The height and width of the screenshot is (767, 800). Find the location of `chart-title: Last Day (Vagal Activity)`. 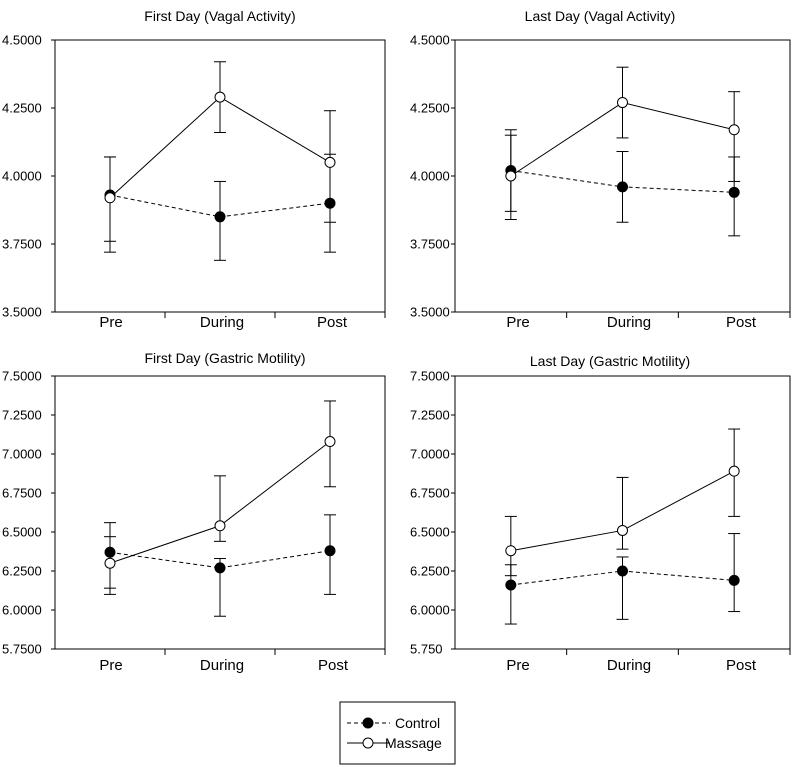

chart-title: Last Day (Vagal Activity) is located at coordinates (600, 16).